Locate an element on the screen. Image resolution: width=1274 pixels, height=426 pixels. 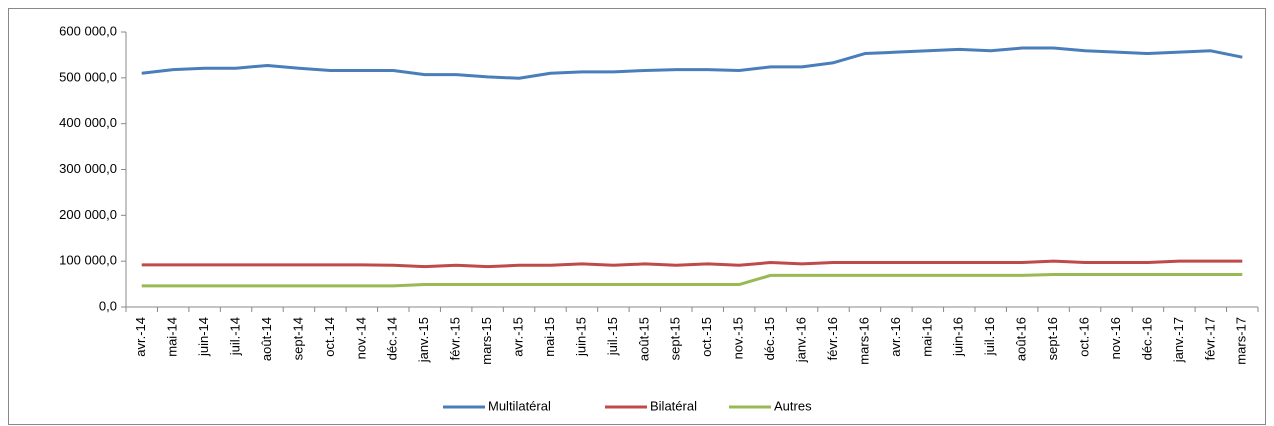
y-tick-label: 200 000,0 is located at coordinates (88, 214).